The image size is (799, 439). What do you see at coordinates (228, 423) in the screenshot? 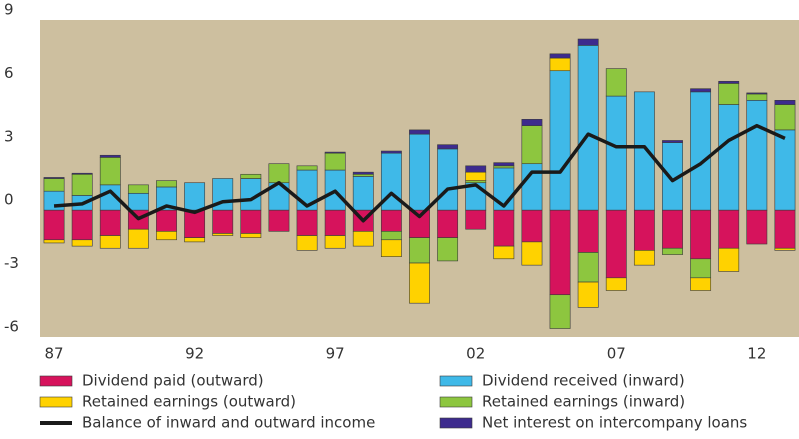
I see `legend-label: Balance of inward and outward income` at bounding box center [228, 423].